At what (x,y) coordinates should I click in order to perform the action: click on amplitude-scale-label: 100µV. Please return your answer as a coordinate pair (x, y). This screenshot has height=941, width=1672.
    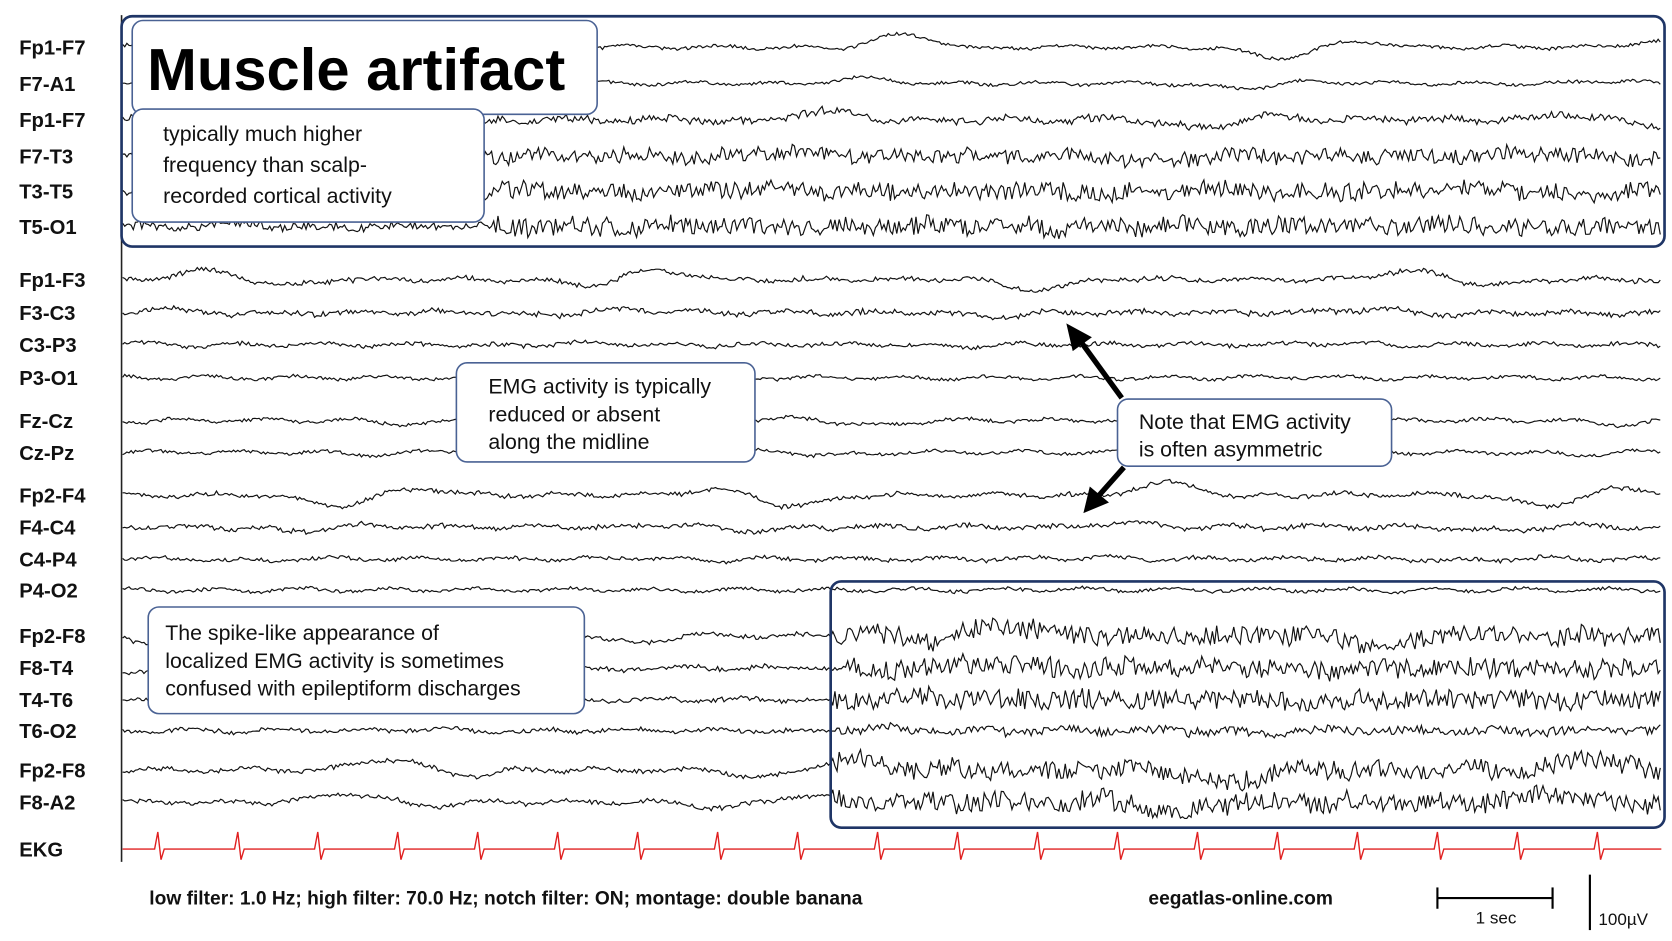
    Looking at the image, I should click on (1623, 919).